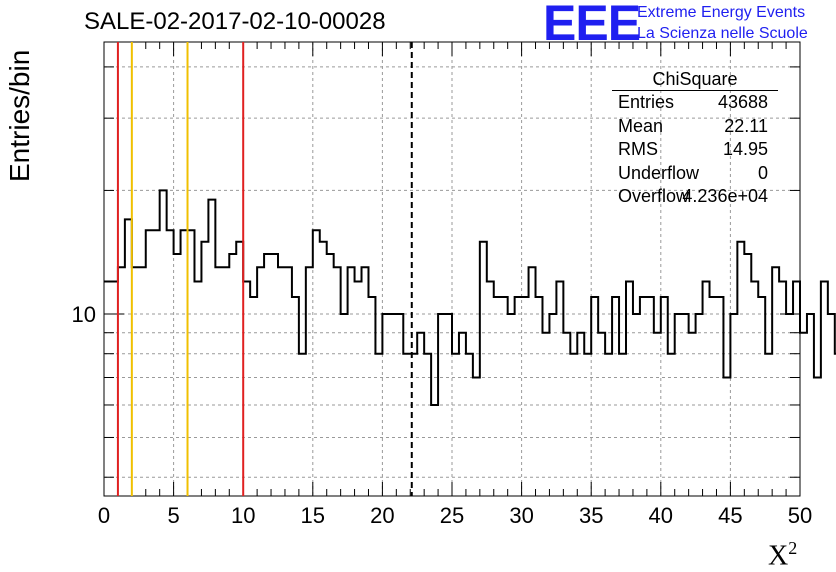 The image size is (836, 572). Describe the element at coordinates (104, 515) in the screenshot. I see `x-tick-label: 0` at that location.